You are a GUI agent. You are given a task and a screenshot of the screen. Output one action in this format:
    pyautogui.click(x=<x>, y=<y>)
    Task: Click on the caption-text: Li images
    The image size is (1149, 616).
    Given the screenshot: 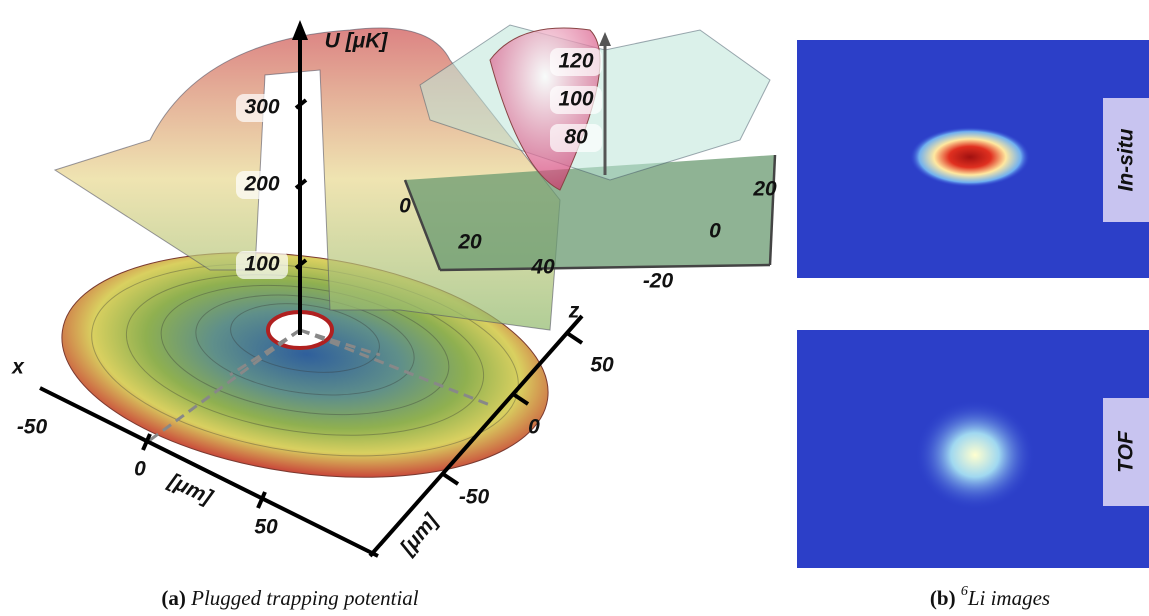 What is the action you would take?
    pyautogui.click(x=1008, y=598)
    